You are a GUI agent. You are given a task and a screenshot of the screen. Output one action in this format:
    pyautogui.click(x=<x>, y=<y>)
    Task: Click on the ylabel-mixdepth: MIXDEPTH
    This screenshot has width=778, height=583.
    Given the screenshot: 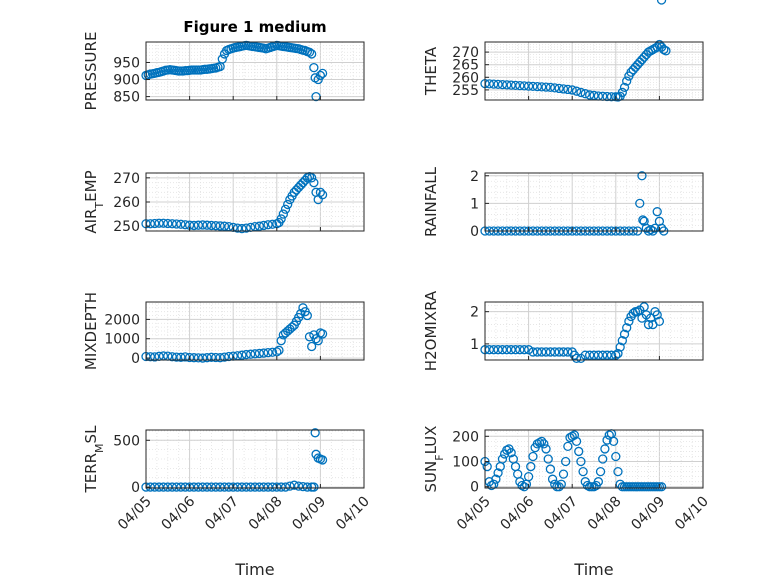 What is the action you would take?
    pyautogui.click(x=91, y=331)
    